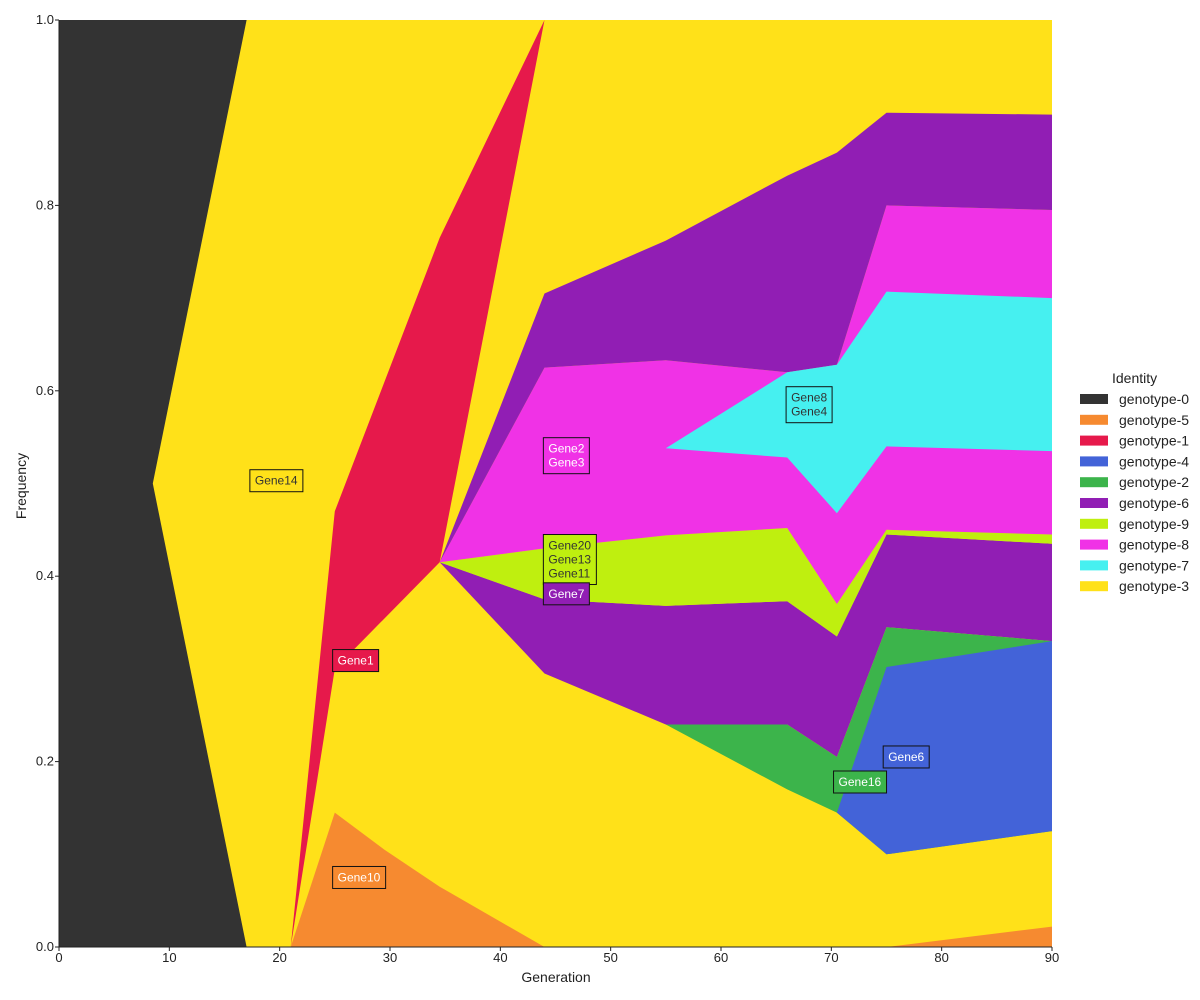 The height and width of the screenshot is (1000, 1200). I want to click on annotation-gene10: Gene10, so click(359, 877).